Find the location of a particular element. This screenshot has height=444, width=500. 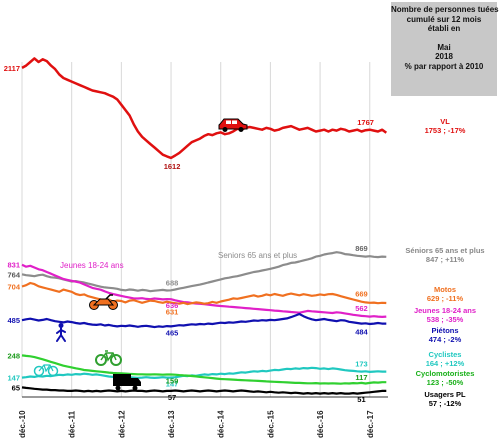

truck-icon is located at coordinates (127, 382).